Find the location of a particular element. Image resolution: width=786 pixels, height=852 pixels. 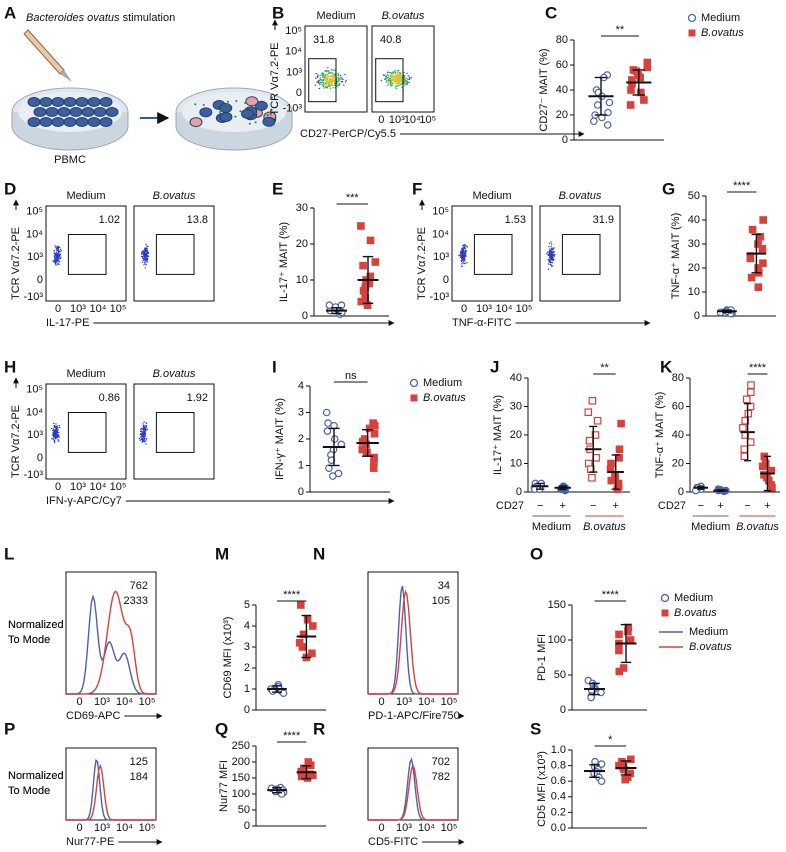

cd27-sign: − is located at coordinates (747, 506).